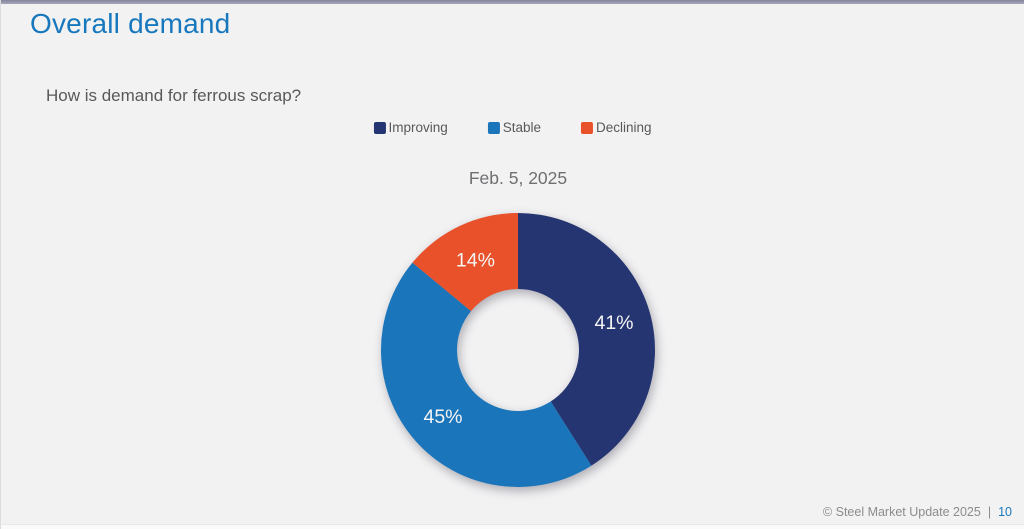 The image size is (1024, 529). I want to click on chart-legend: Improving Stable Declining, so click(512, 127).